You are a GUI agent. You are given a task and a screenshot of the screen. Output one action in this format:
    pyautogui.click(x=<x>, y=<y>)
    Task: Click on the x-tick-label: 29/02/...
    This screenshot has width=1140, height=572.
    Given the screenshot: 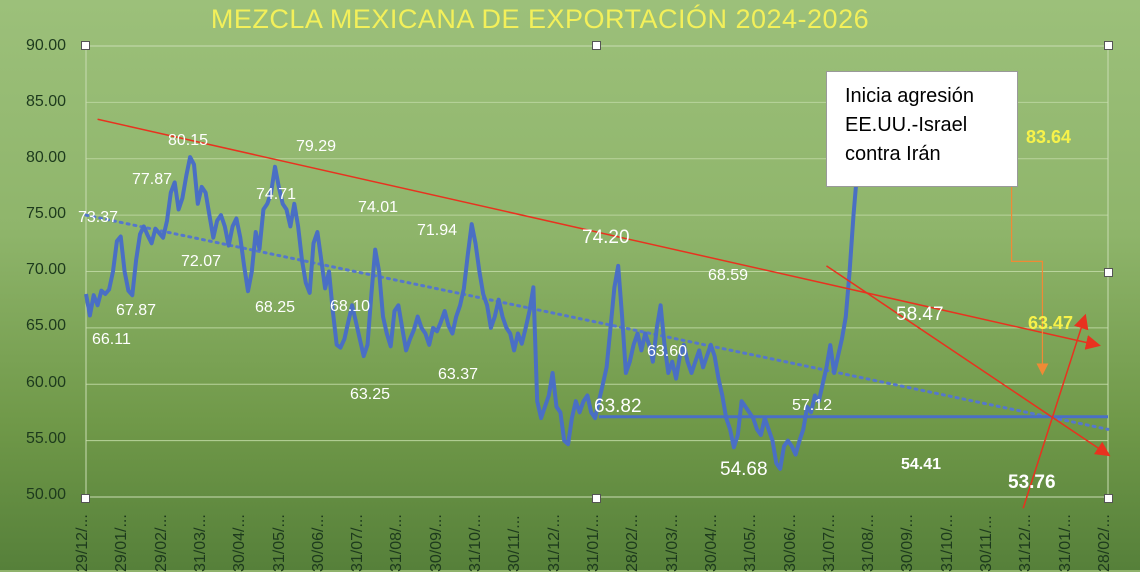 What is the action you would take?
    pyautogui.click(x=161, y=543)
    